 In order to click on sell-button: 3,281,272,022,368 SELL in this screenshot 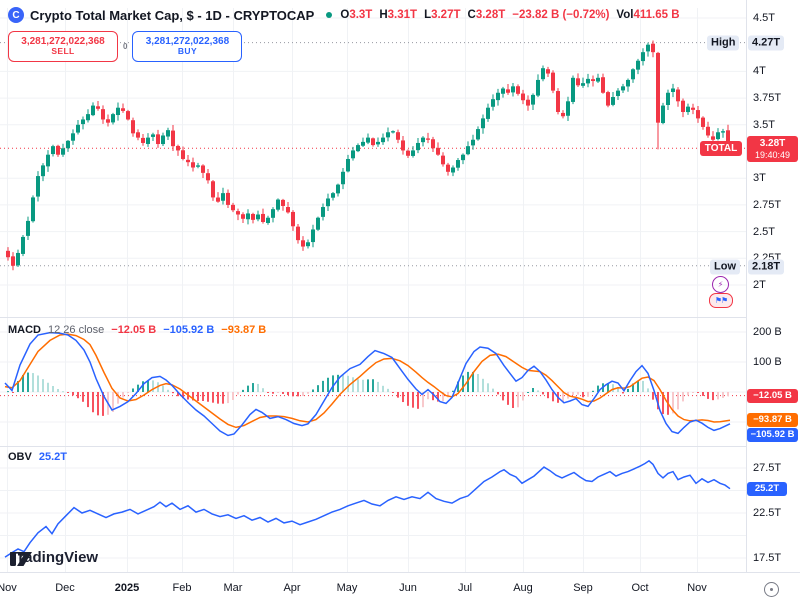, I will do `click(63, 46)`.